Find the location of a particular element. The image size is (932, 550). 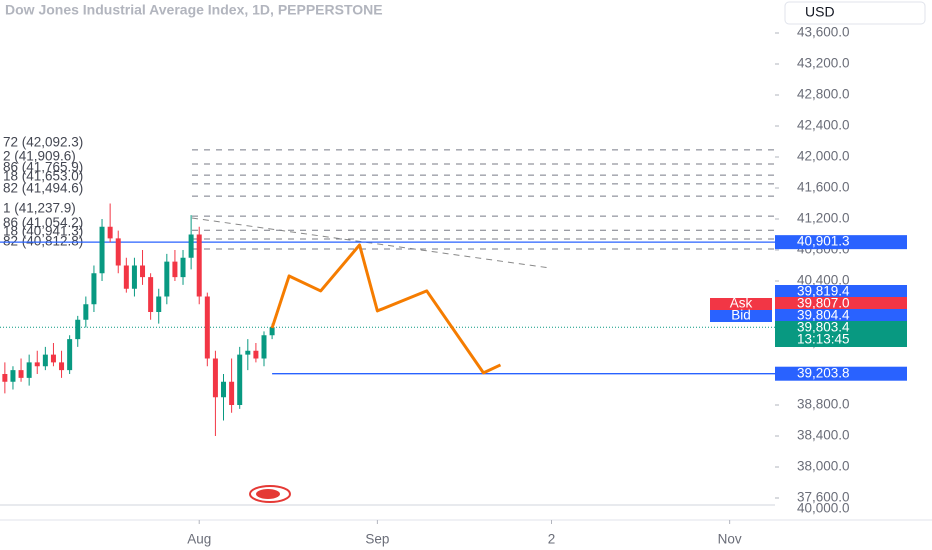

y-tick-label: 38,000.0 is located at coordinates (823, 466).